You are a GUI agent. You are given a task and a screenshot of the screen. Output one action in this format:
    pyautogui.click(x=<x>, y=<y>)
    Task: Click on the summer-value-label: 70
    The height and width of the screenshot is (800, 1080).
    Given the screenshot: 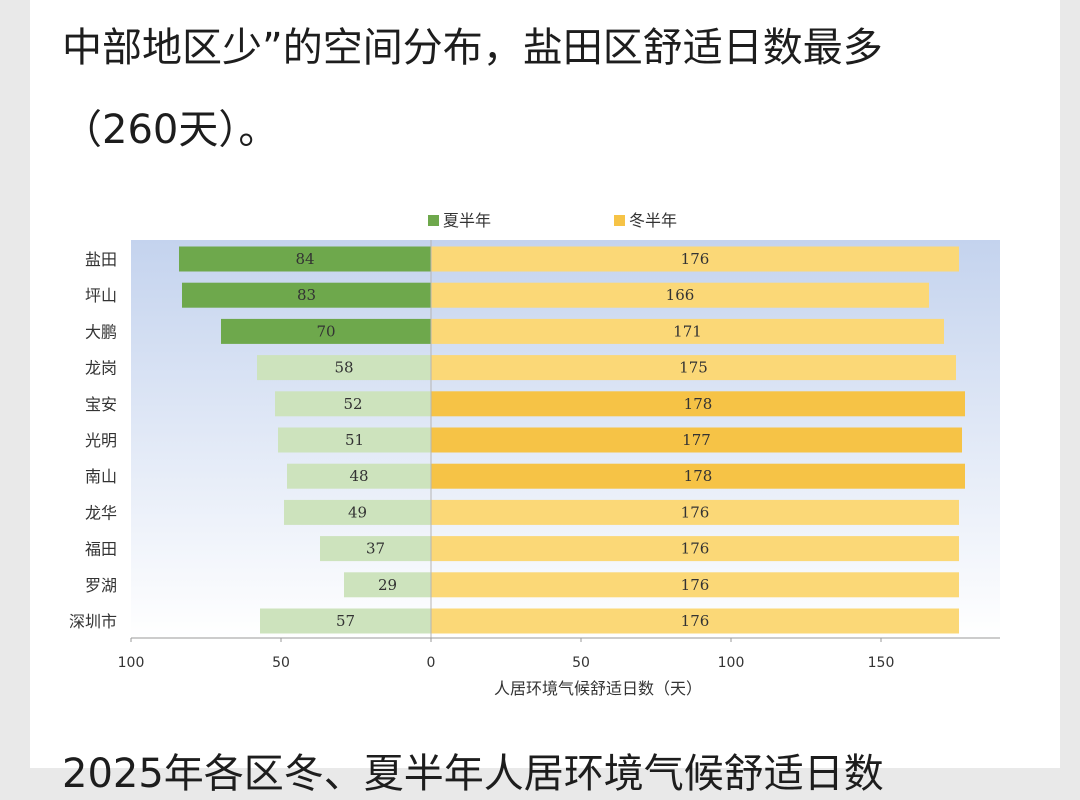 What is the action you would take?
    pyautogui.click(x=325, y=331)
    